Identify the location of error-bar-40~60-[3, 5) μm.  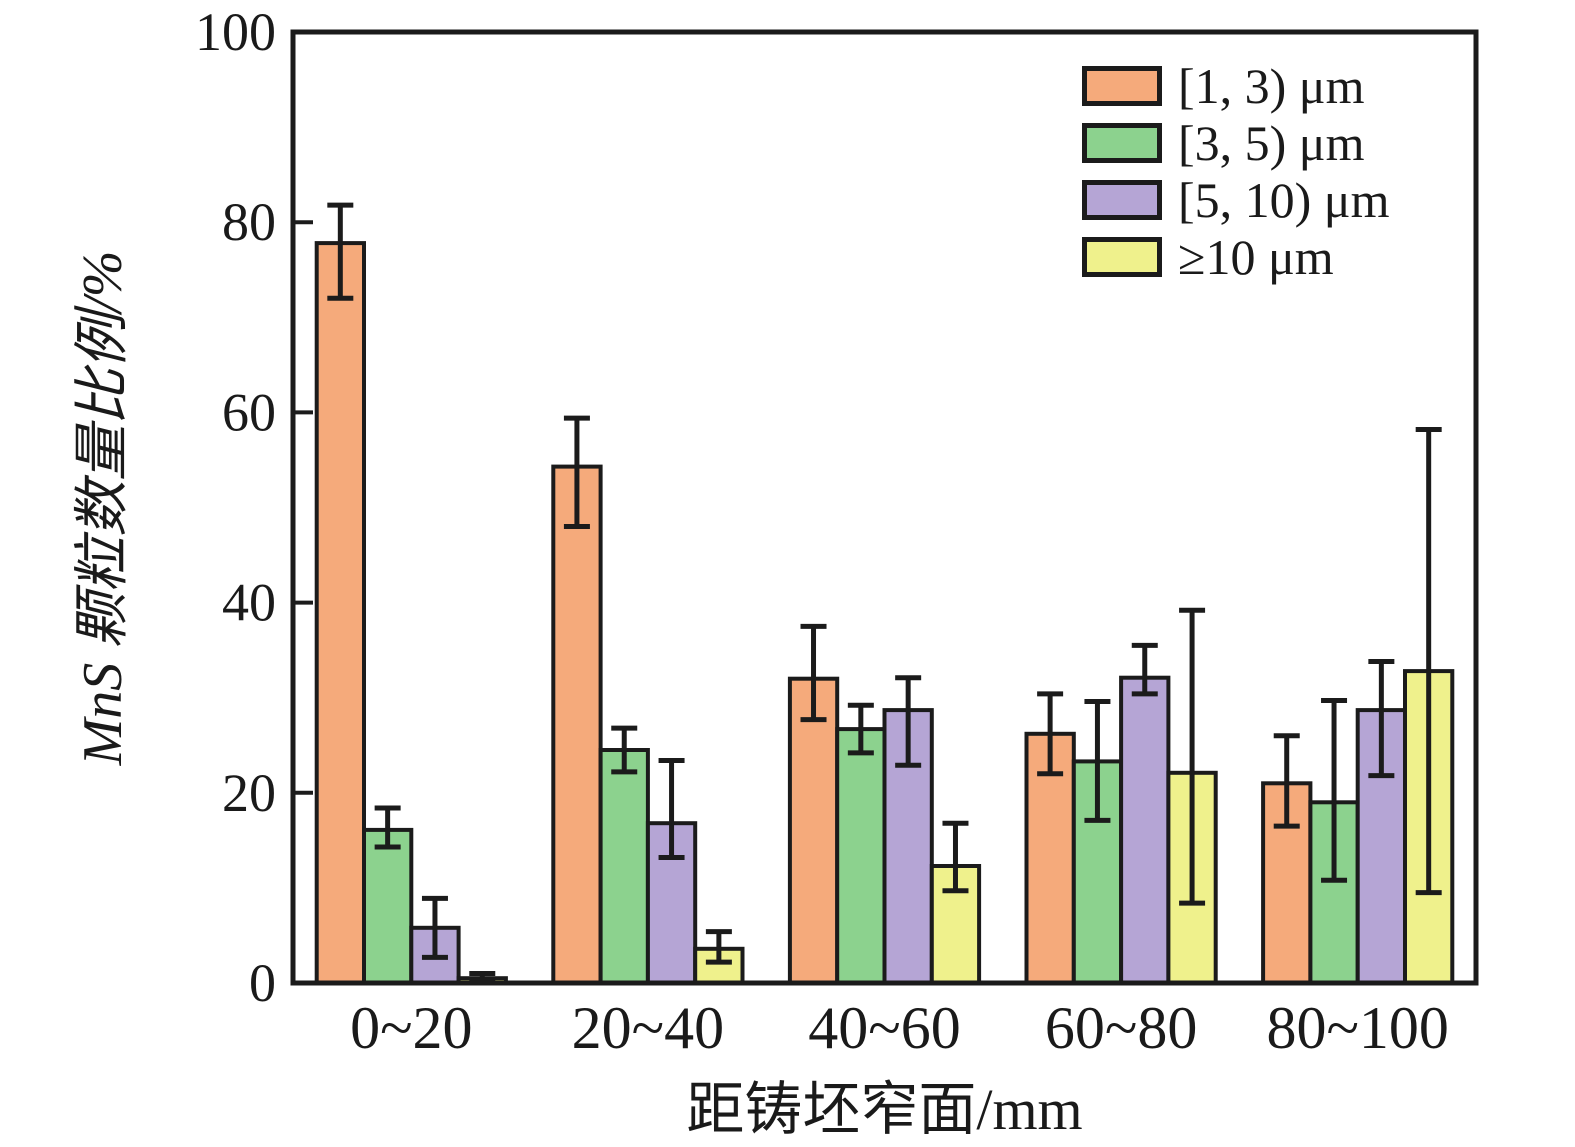
(860, 729).